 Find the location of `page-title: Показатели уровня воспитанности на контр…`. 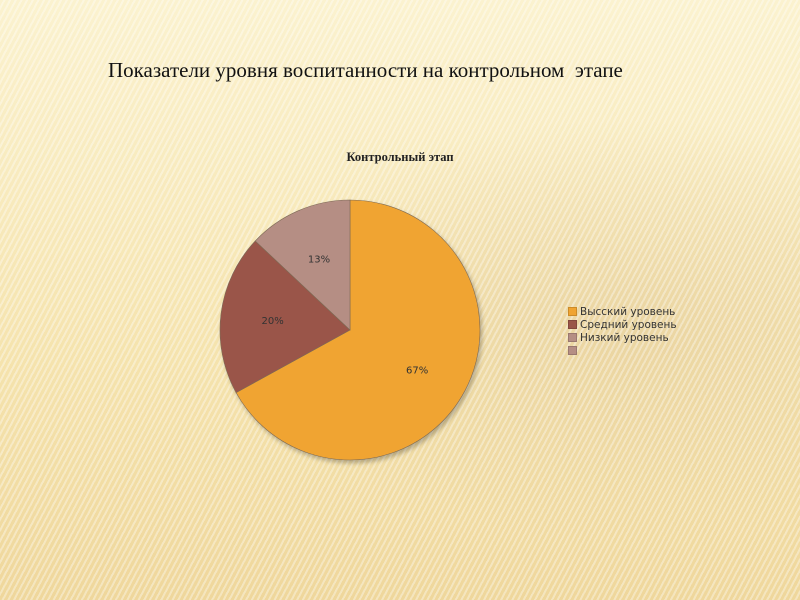

page-title: Показатели уровня воспитанности на контр… is located at coordinates (365, 70).